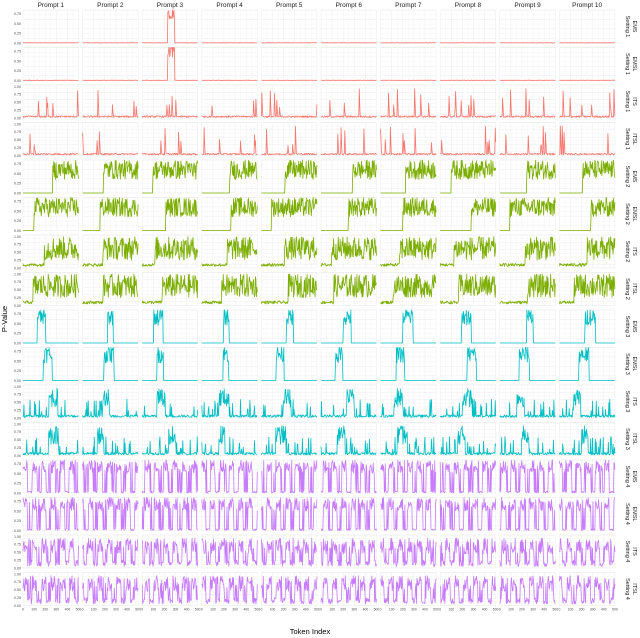 The height and width of the screenshot is (638, 640). I want to click on row-method-label: ITSL, so click(634, 439).